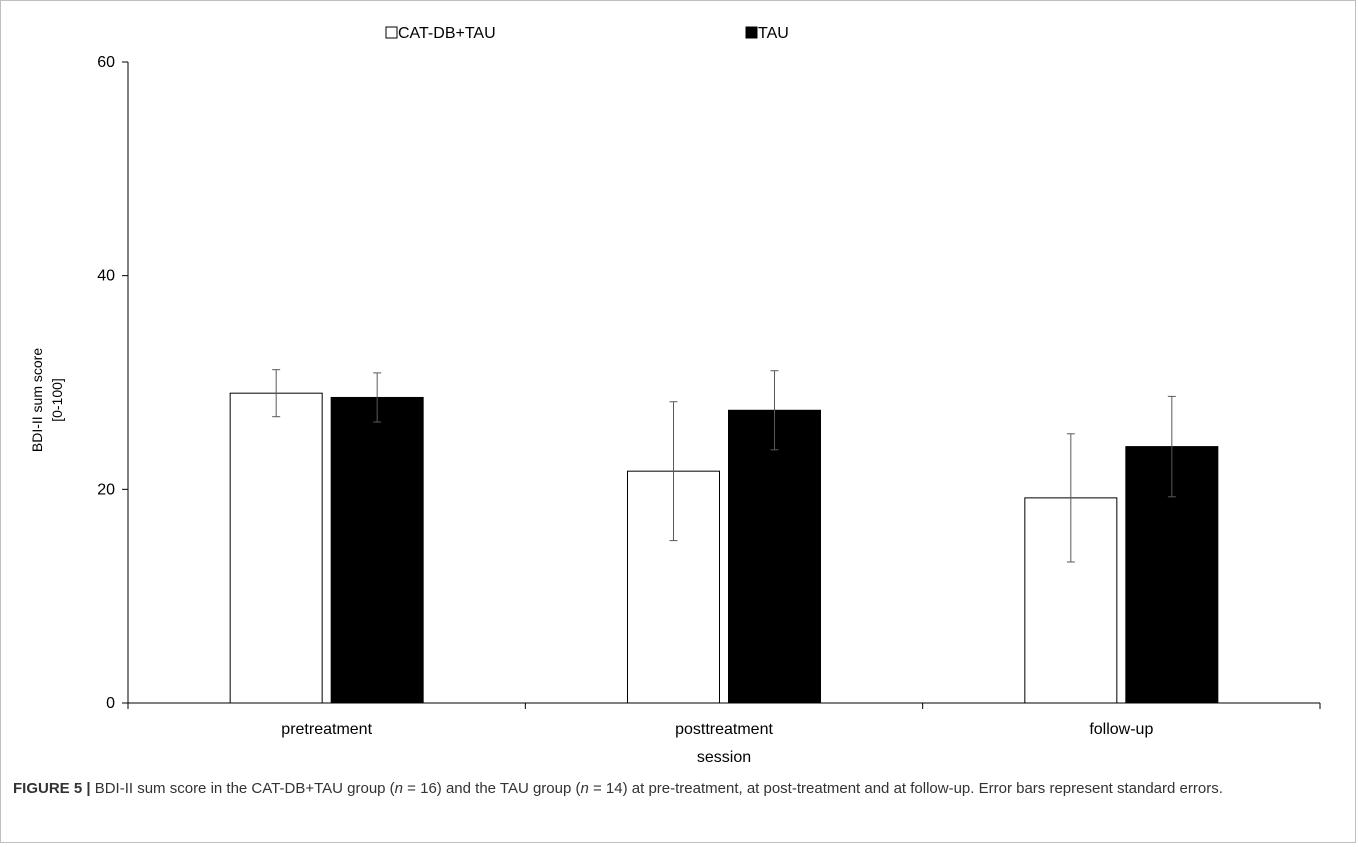 The width and height of the screenshot is (1358, 847). Describe the element at coordinates (587, 33) in the screenshot. I see `legend: CAT-DB+TAU TAU` at that location.